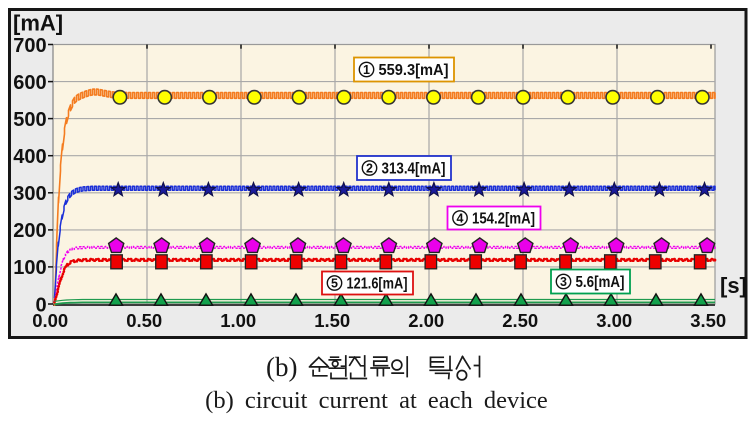  What do you see at coordinates (29, 120) in the screenshot?
I see `svg-text: 500` at bounding box center [29, 120].